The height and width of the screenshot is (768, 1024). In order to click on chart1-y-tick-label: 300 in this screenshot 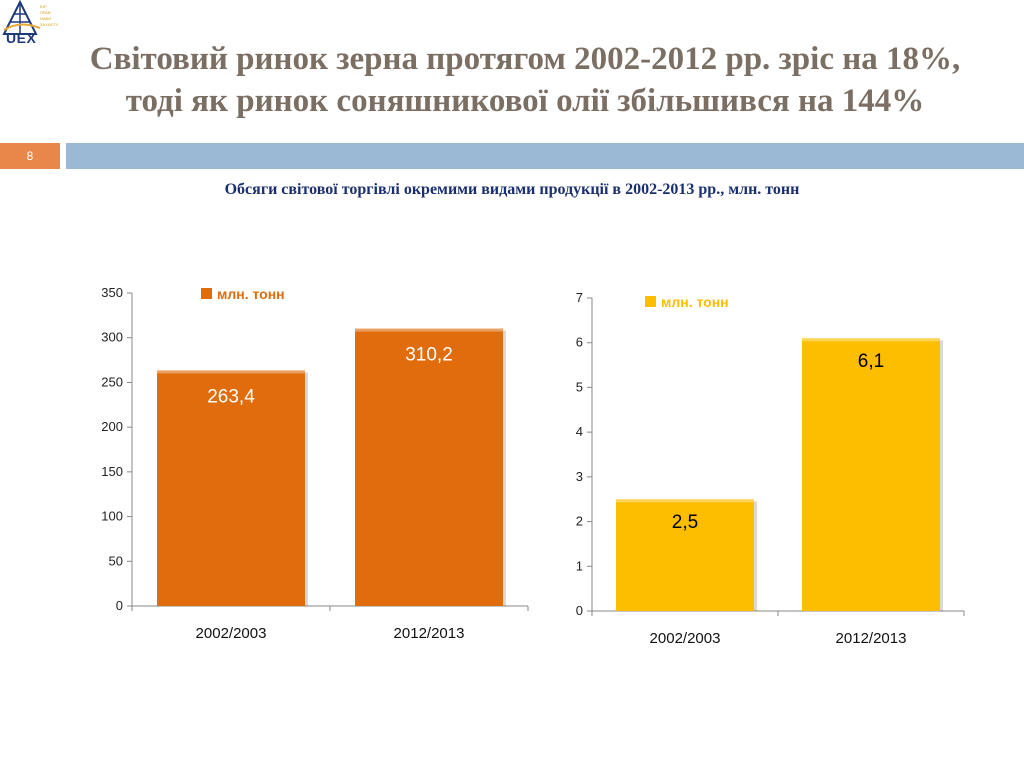, I will do `click(112, 337)`.